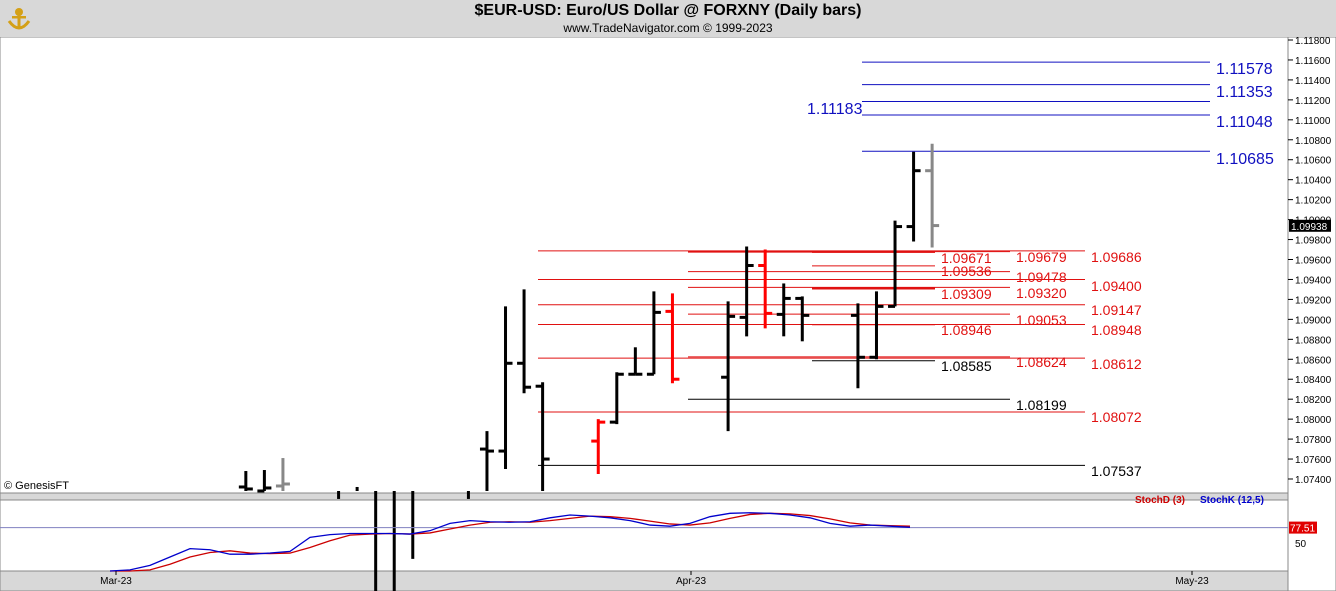 Image resolution: width=1336 pixels, height=591 pixels. I want to click on time-tick-label: Apr-23, so click(691, 581).